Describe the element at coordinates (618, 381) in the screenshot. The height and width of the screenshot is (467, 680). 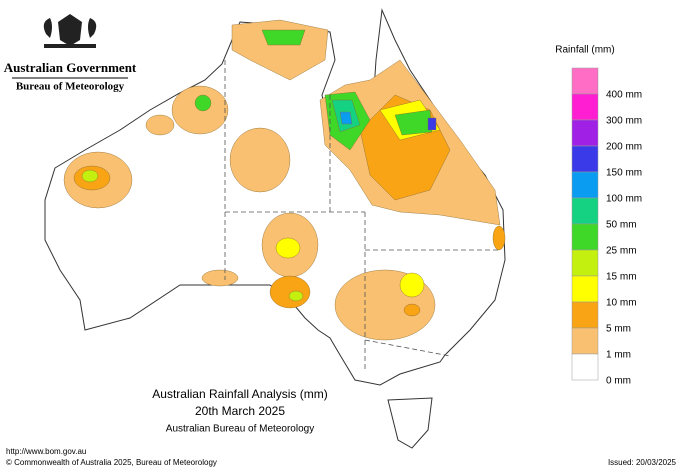
I see `legend-label: 0 mm` at that location.